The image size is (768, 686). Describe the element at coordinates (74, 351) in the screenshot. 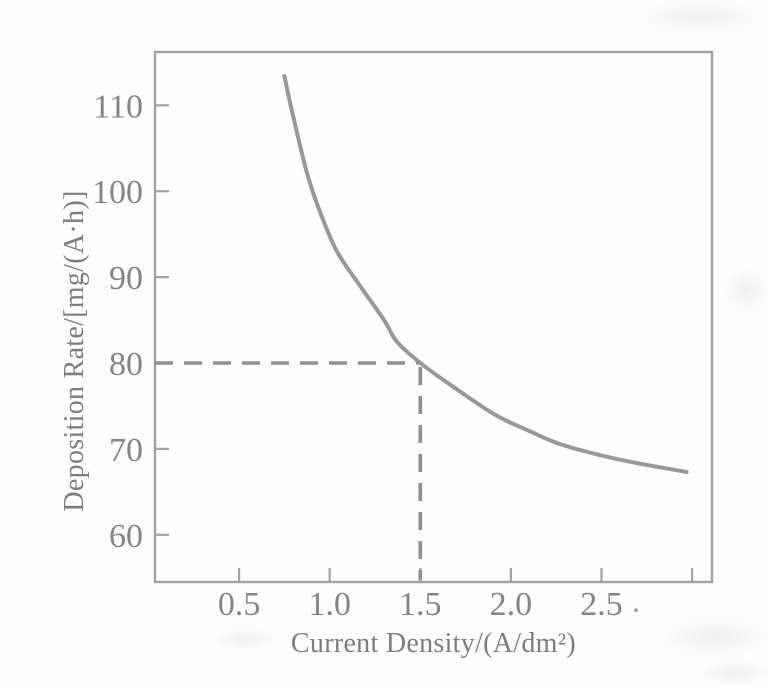

I see `y-axis-title: Deposition Rate/[mg/(A·h)]` at that location.